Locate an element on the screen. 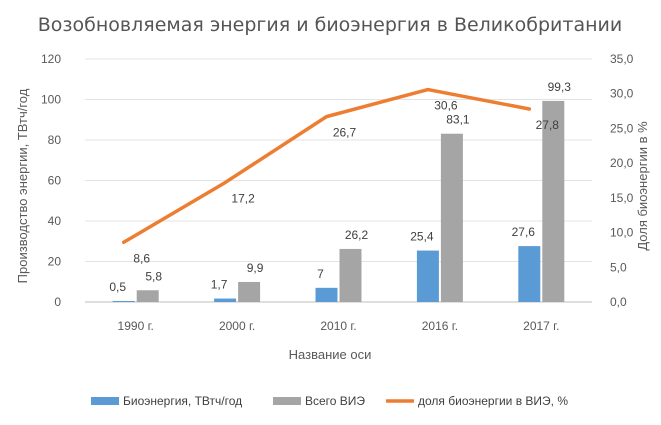  x-tick-label: 2000 г. is located at coordinates (237, 326).